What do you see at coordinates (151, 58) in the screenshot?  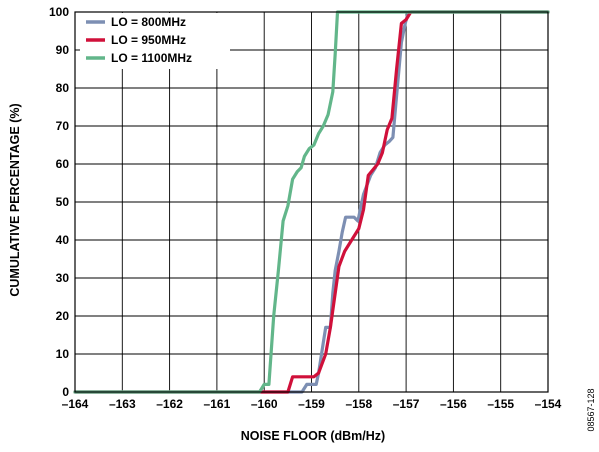 I see `legend-label-1100mhz: LO = 1100MHz` at bounding box center [151, 58].